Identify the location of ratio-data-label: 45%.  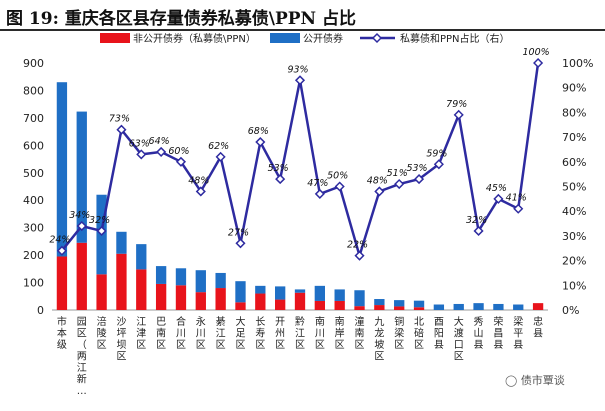
(496, 188).